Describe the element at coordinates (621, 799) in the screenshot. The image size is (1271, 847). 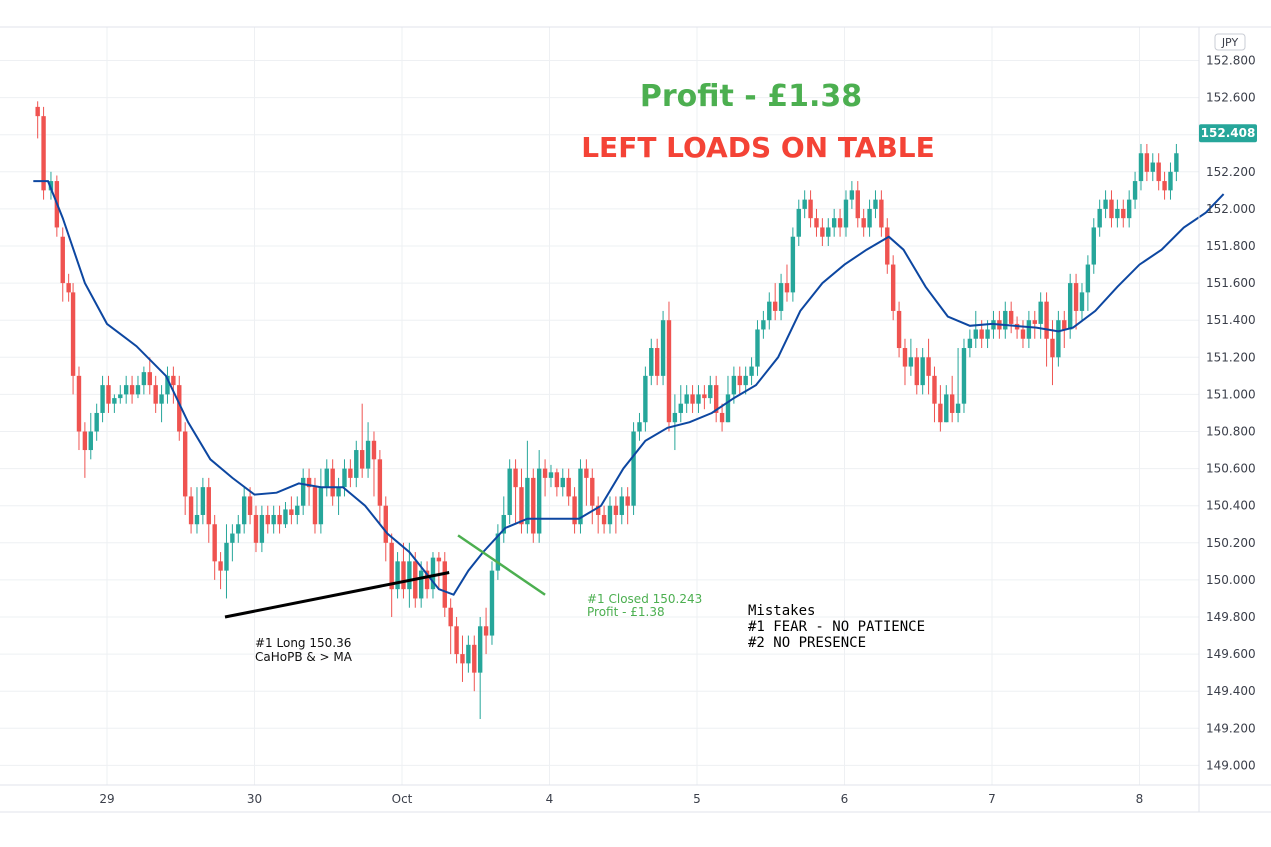
I see `time-axis: 29 30 Oct 4 5 6 7 8` at that location.